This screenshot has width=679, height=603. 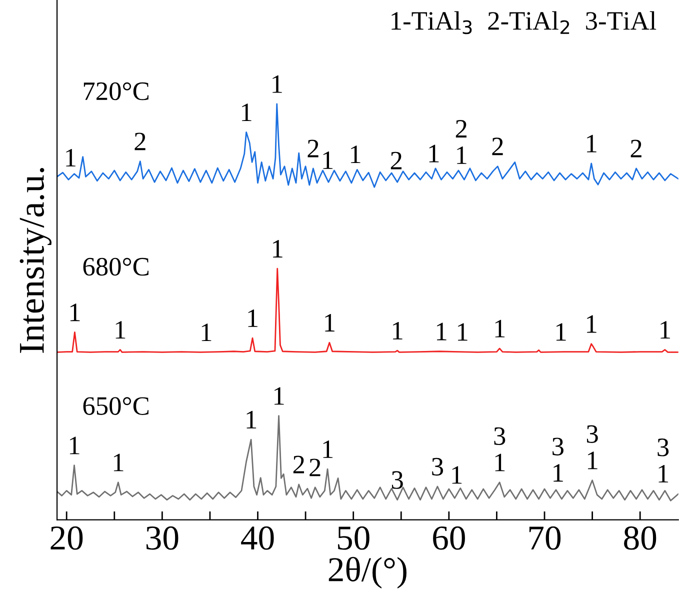 I want to click on series-label: 650°C, so click(x=115, y=406).